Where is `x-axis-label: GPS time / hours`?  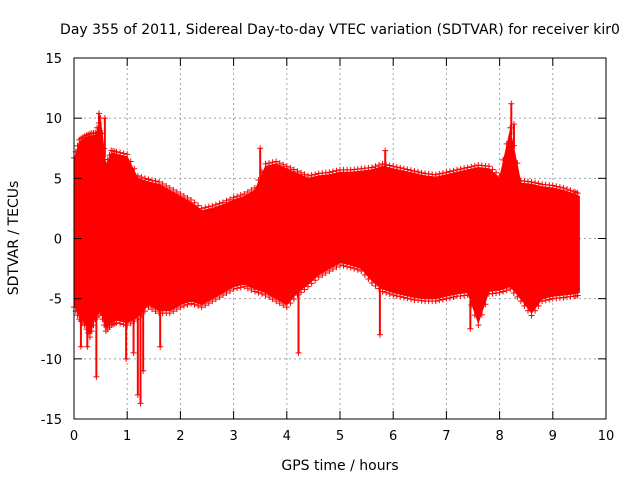 x-axis-label: GPS time / hours is located at coordinates (339, 466).